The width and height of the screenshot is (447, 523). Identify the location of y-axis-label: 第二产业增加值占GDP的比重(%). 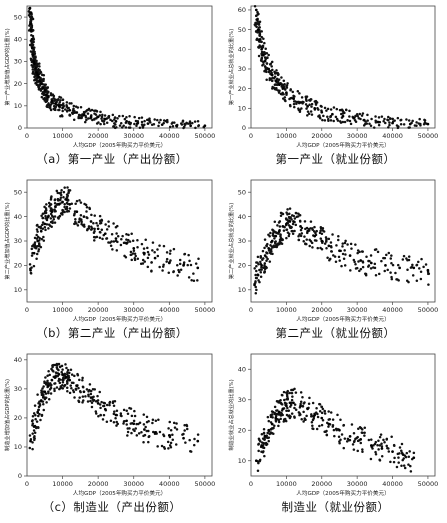
(7, 240).